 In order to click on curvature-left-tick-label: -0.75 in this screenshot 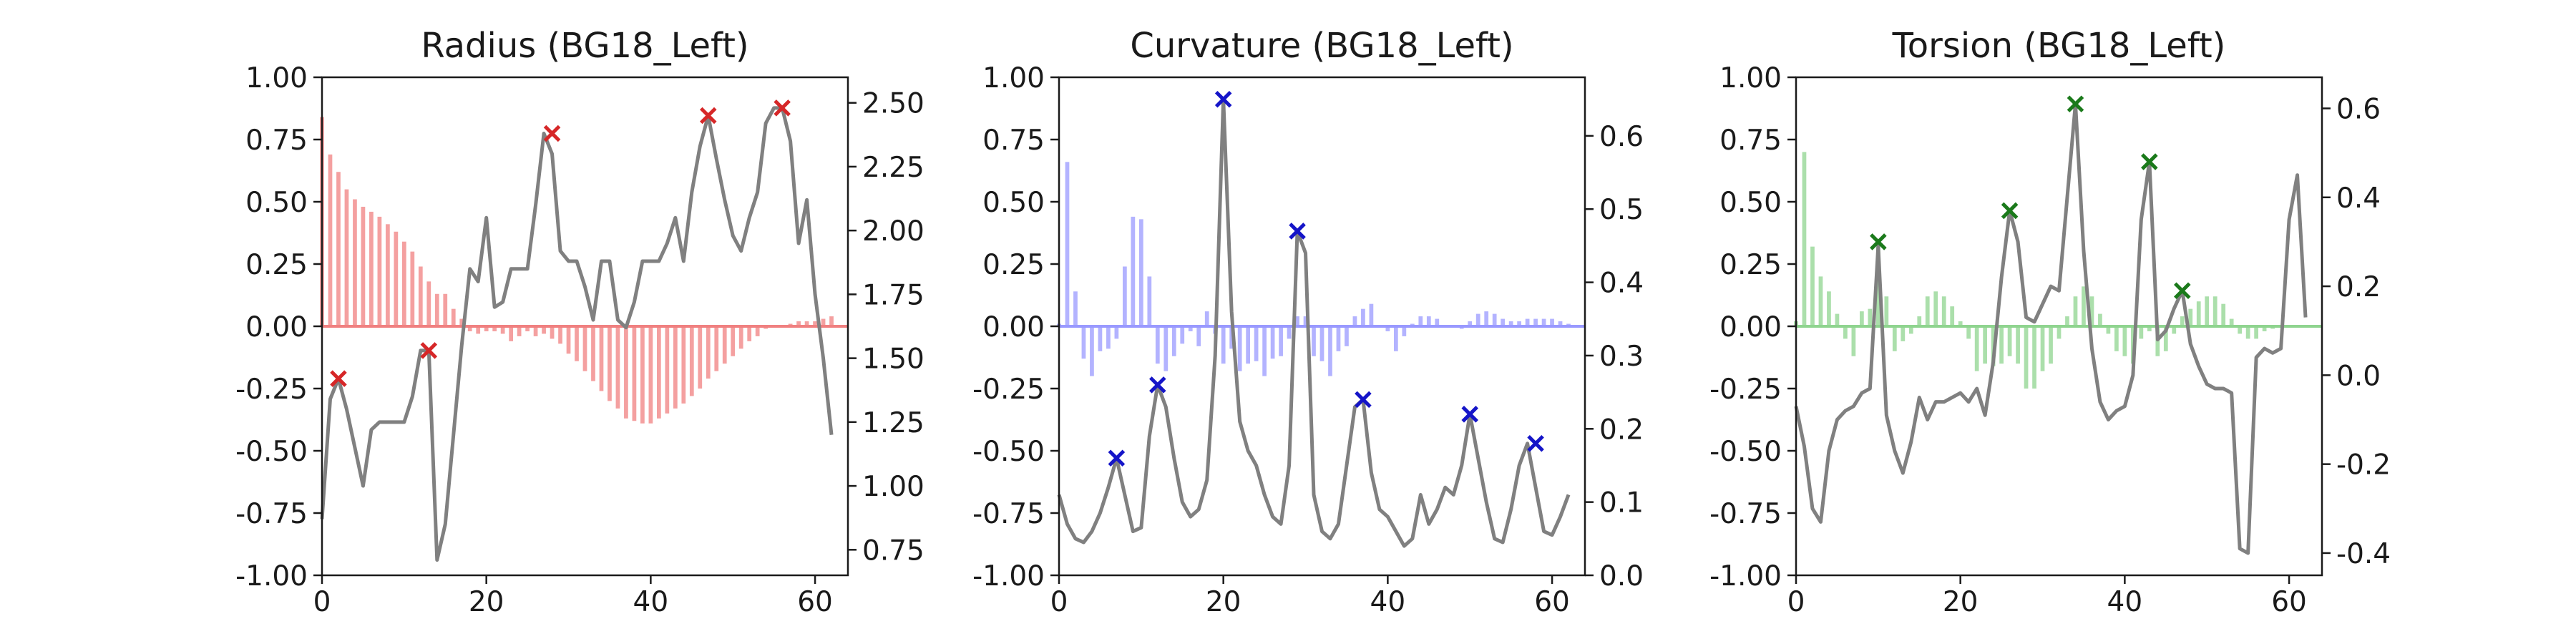, I will do `click(1008, 514)`.